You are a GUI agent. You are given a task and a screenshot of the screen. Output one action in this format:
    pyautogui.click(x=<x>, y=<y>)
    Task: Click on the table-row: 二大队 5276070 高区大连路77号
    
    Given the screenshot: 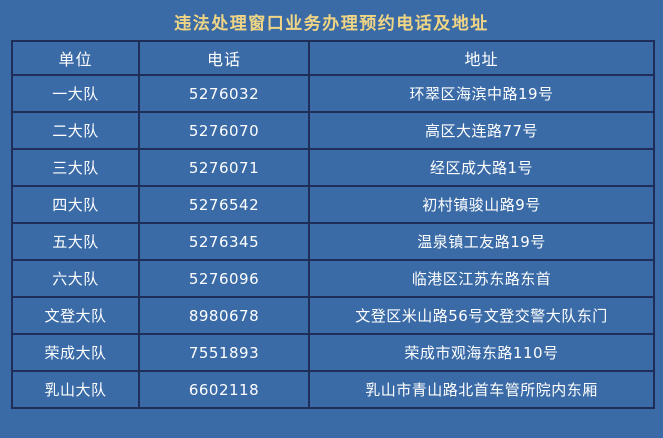 What is the action you would take?
    pyautogui.click(x=333, y=130)
    